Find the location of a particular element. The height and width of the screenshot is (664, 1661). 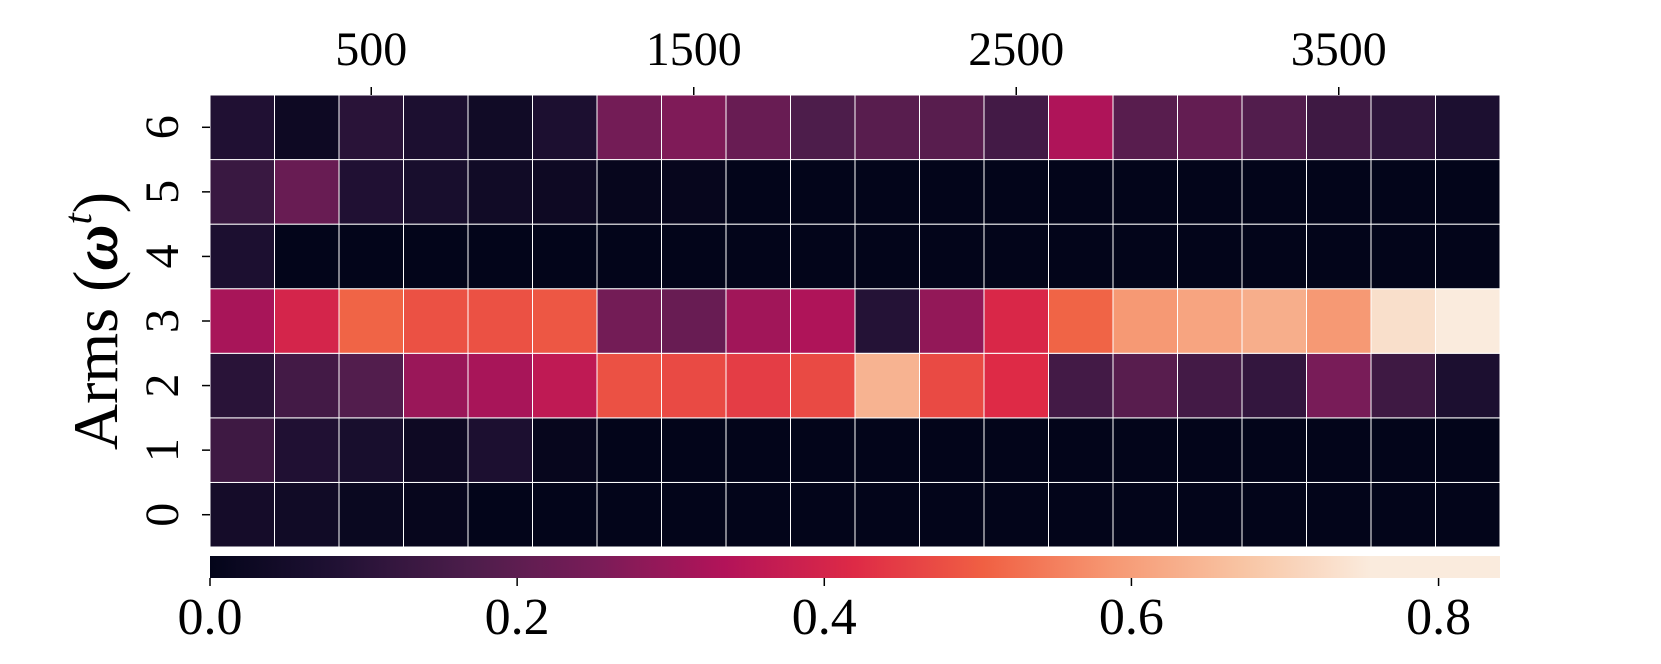

heatmap-cell-r2-c19 is located at coordinates (1468, 385).